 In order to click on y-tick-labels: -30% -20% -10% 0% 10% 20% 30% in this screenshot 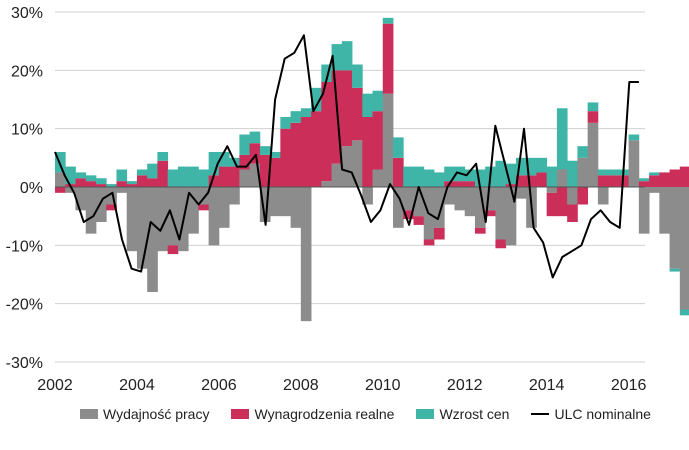, I will do `click(24, 188)`.